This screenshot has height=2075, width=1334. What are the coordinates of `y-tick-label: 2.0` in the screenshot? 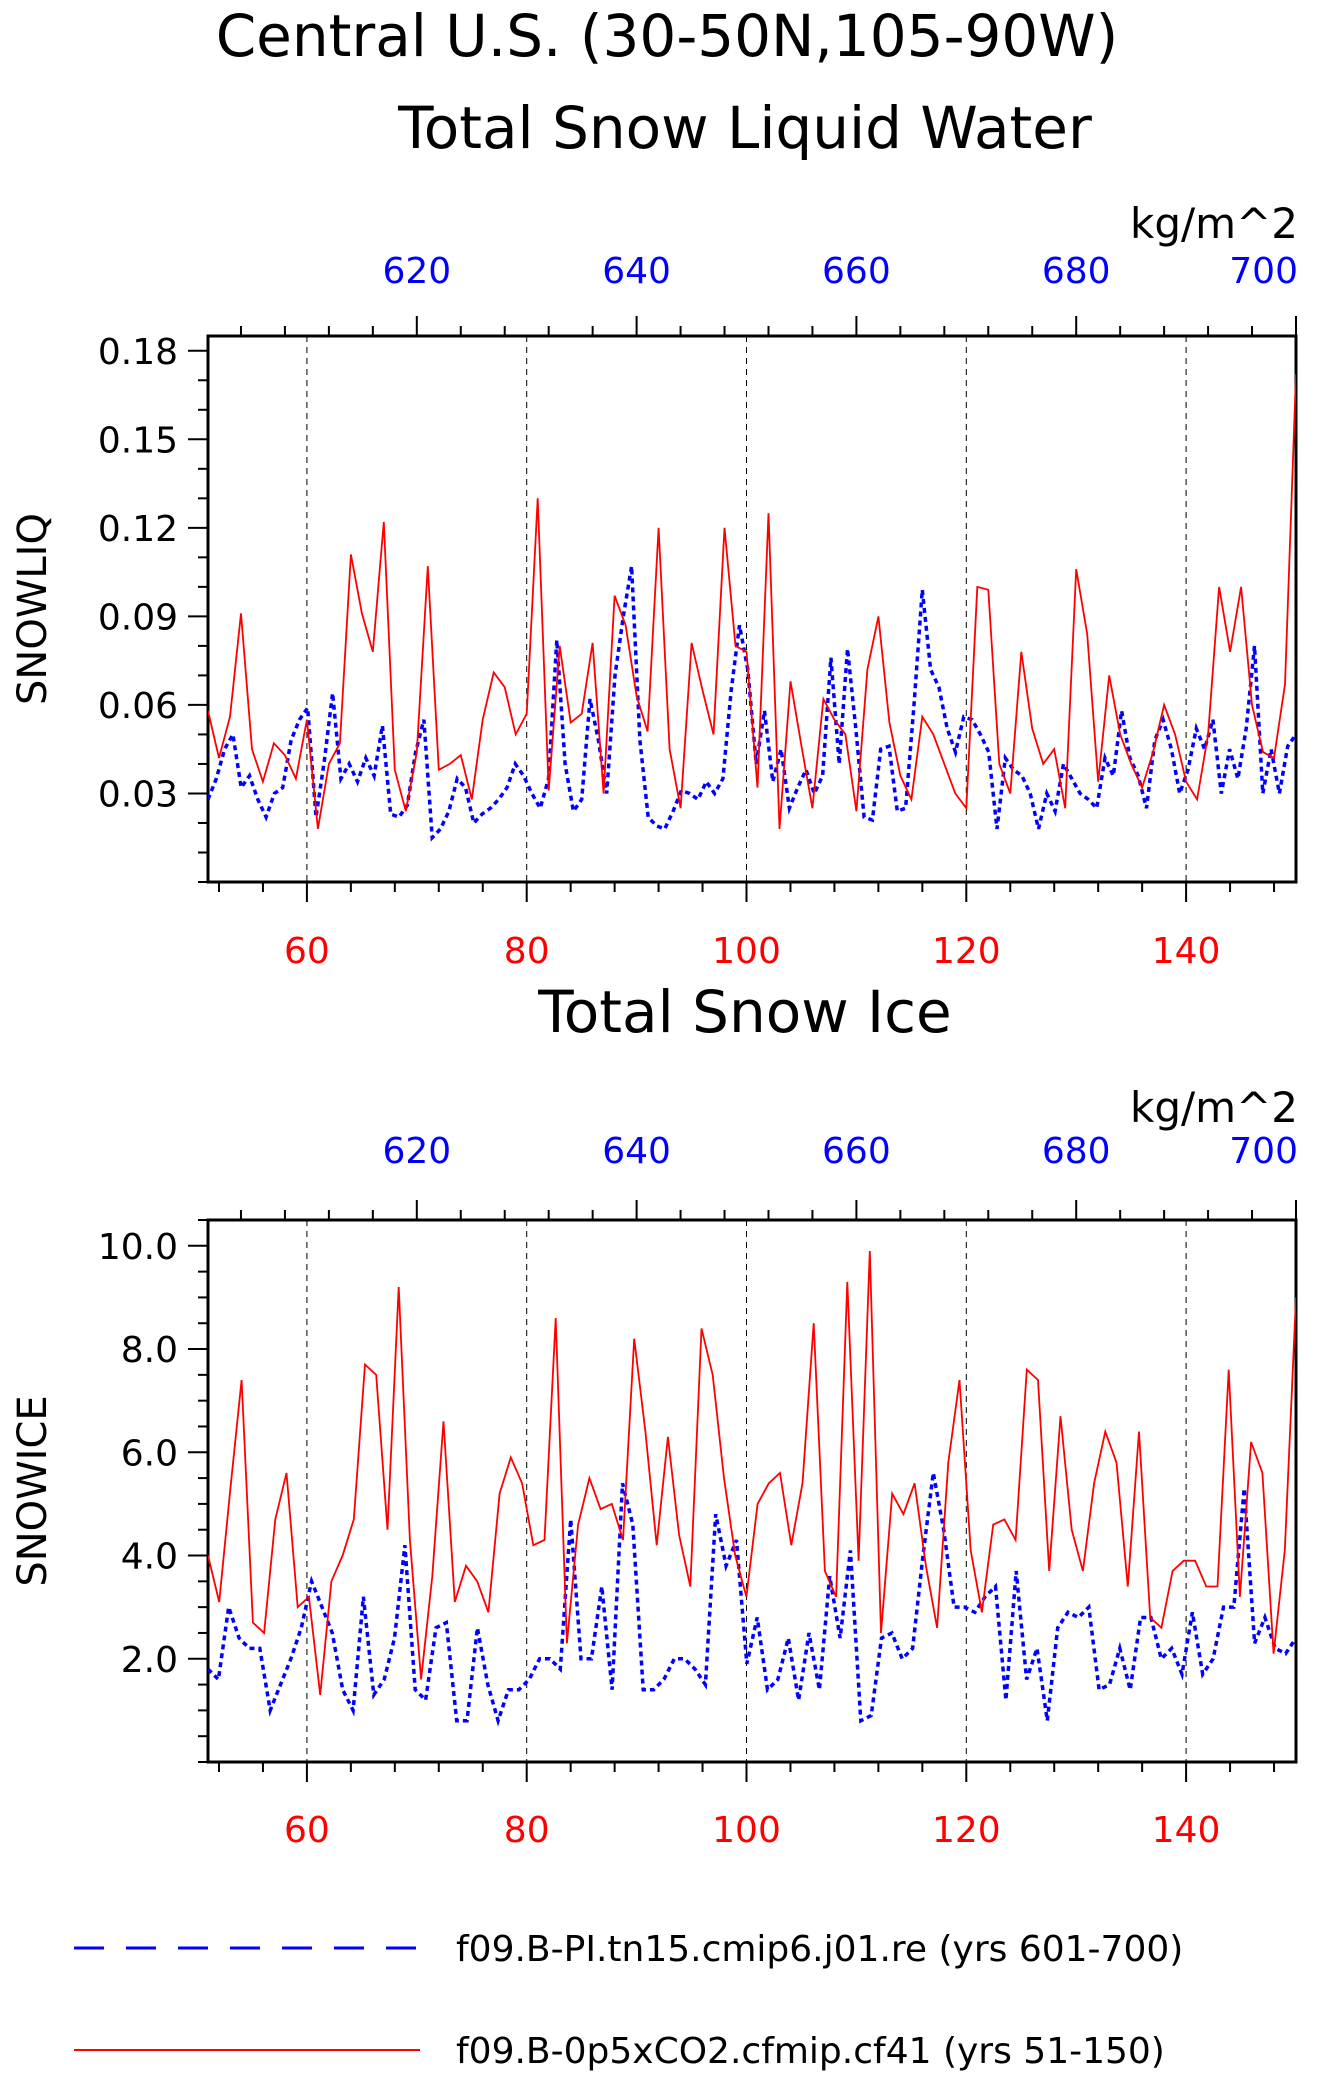 It's located at (149, 1660).